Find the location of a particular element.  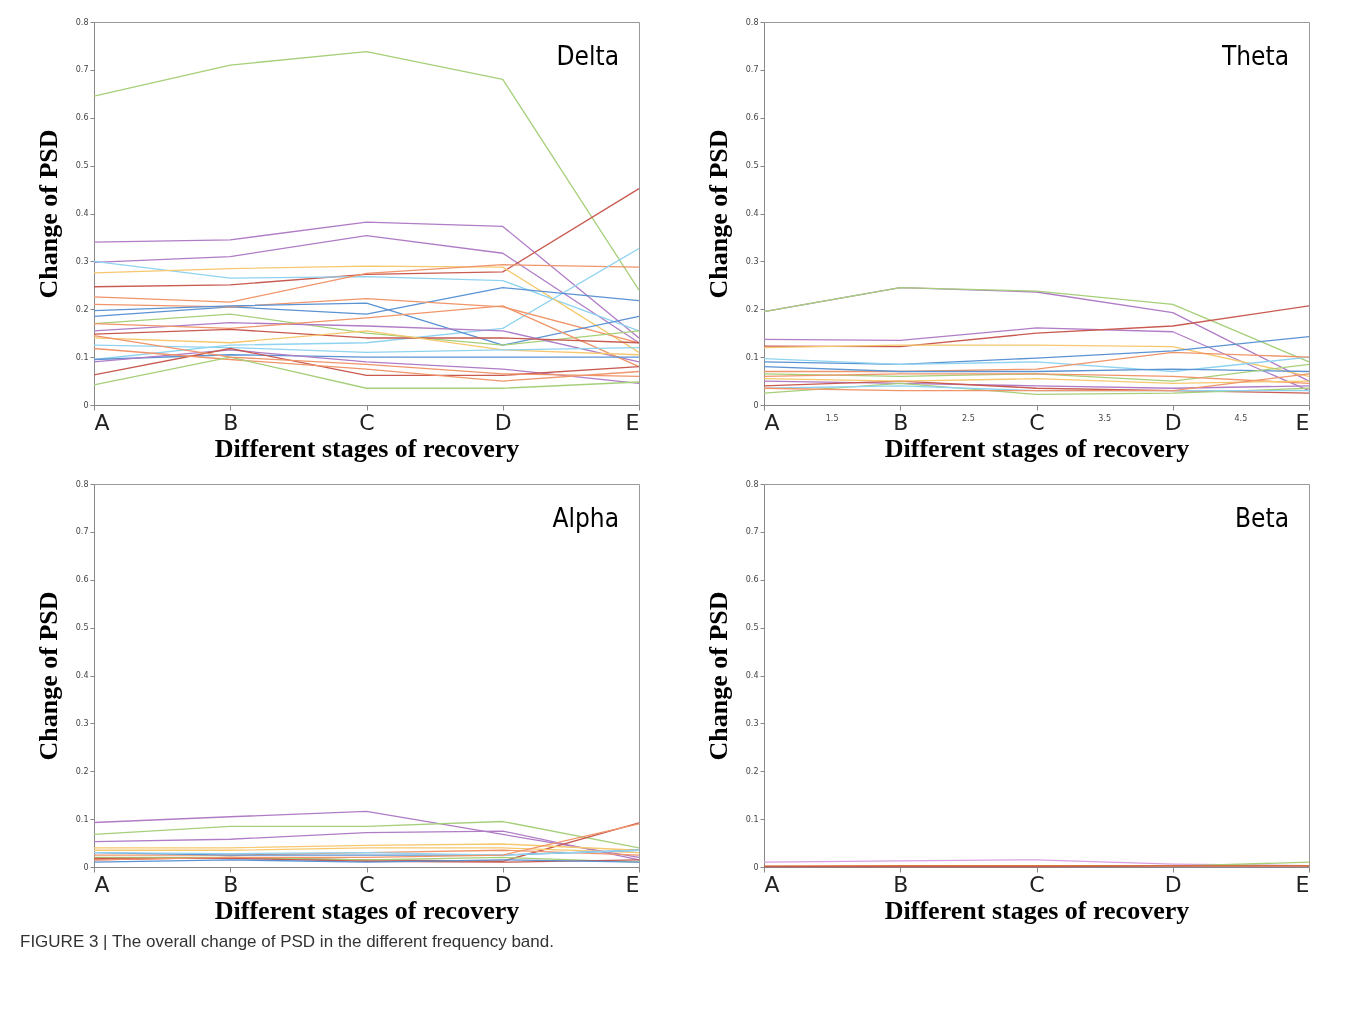

text: 3.5 is located at coordinates (1104, 418).